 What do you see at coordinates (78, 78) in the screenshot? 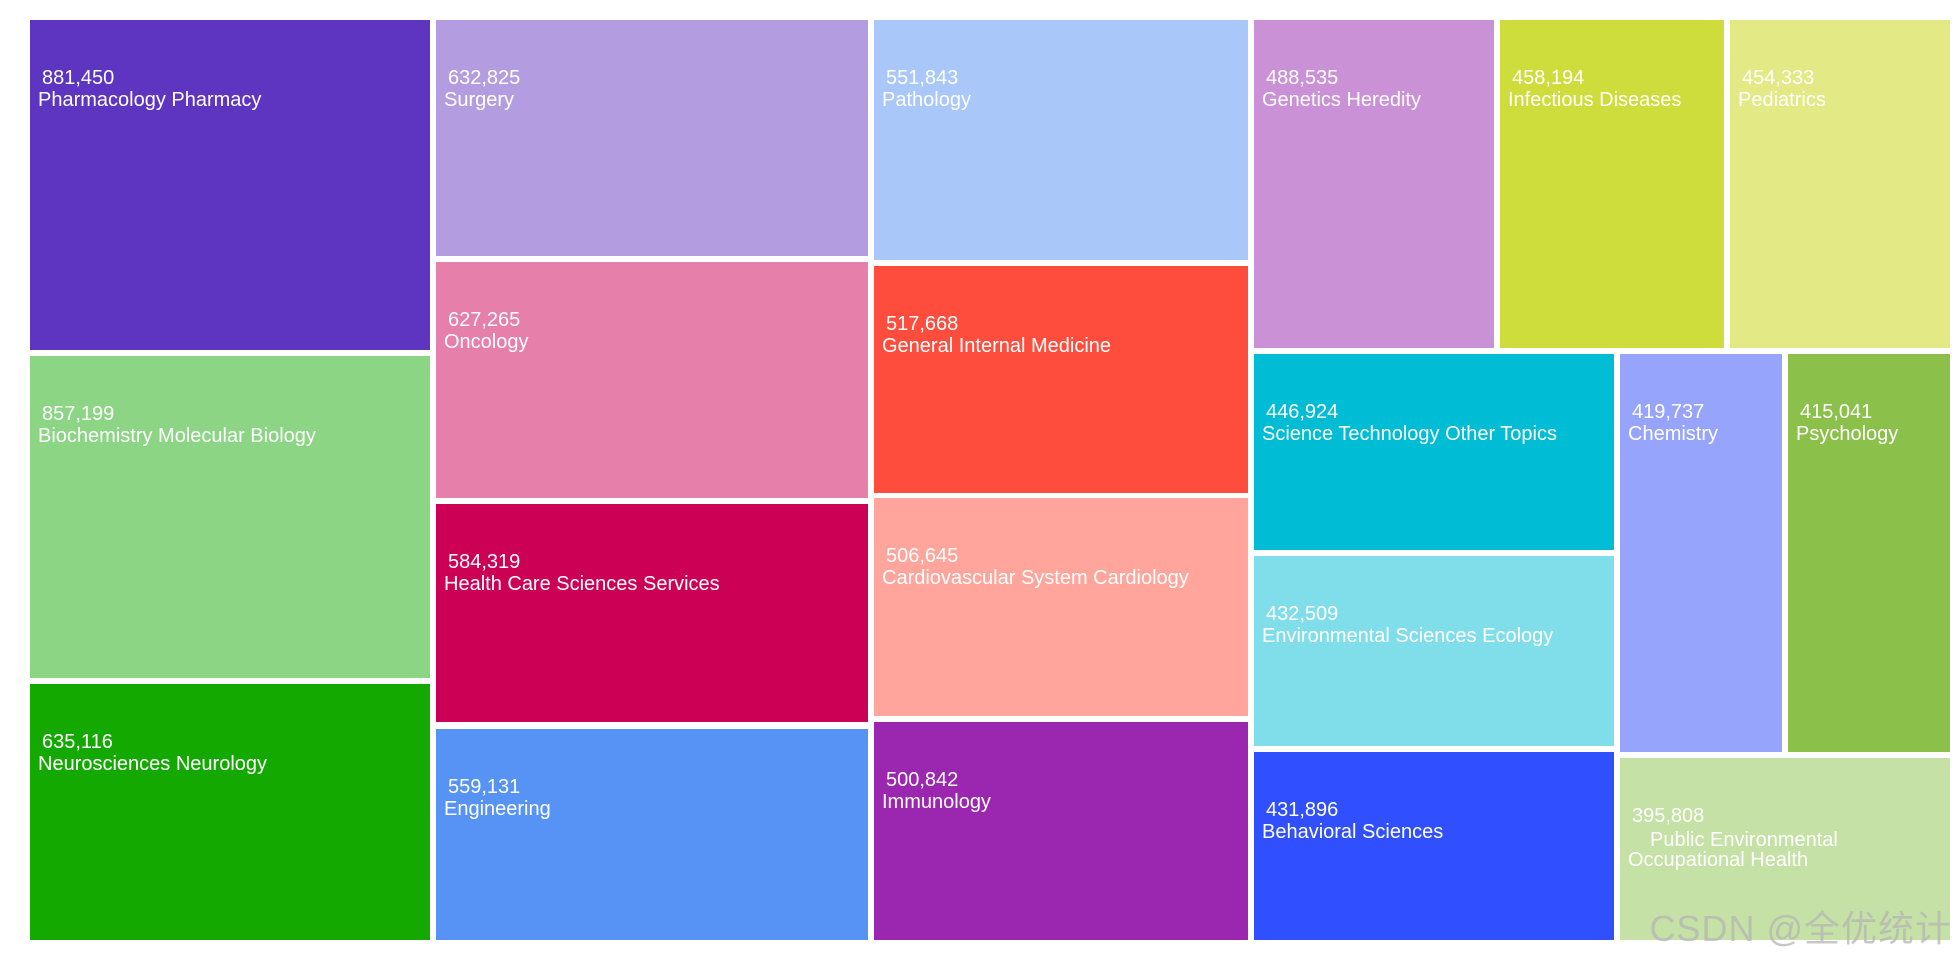
I see `treemap-tile-value: 881,450` at bounding box center [78, 78].